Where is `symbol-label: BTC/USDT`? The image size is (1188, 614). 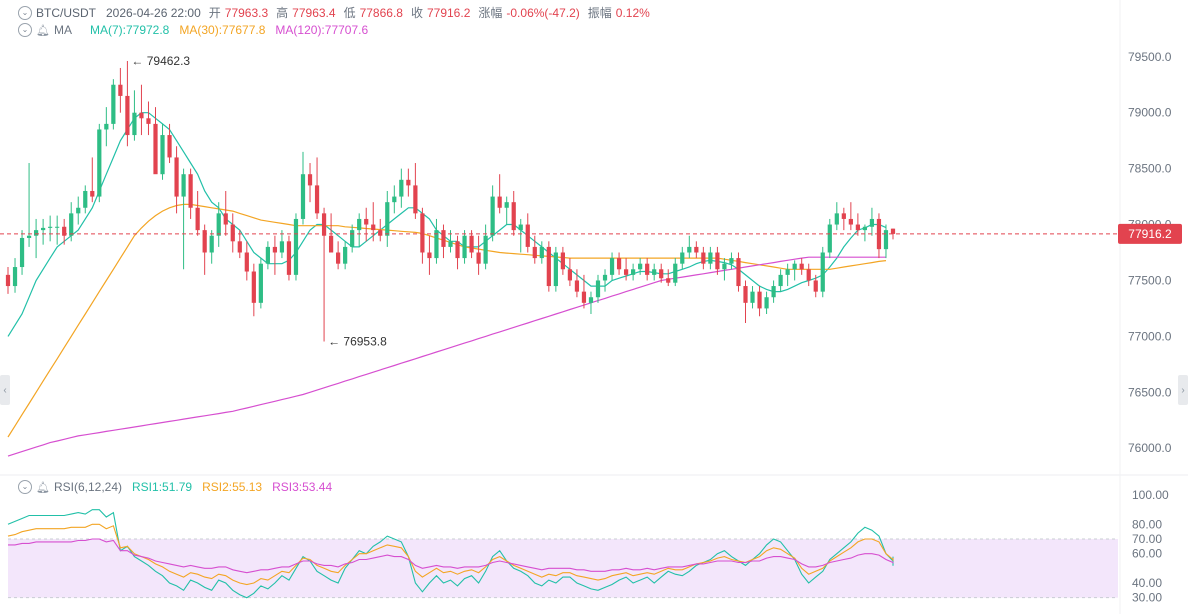 symbol-label: BTC/USDT is located at coordinates (66, 12).